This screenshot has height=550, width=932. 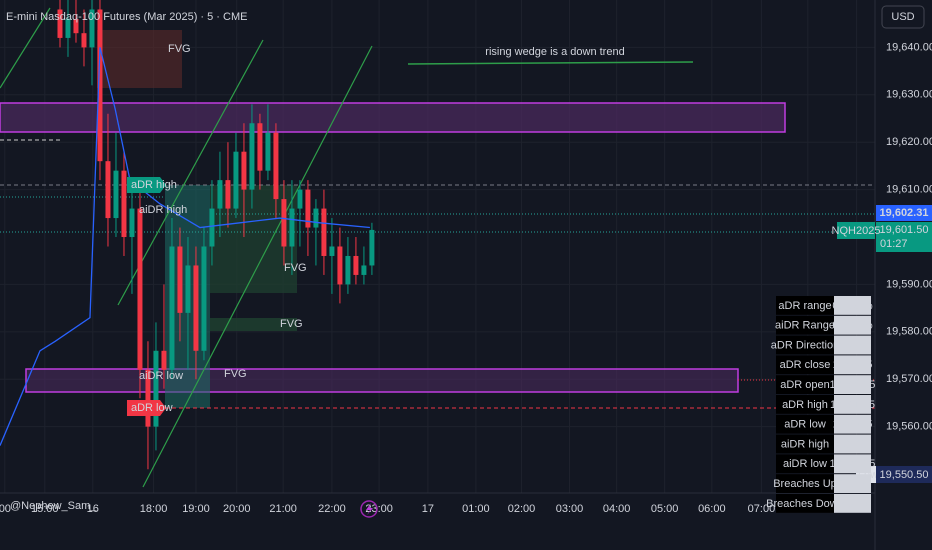 I want to click on x-tick-label: 04:00, so click(x=617, y=509).